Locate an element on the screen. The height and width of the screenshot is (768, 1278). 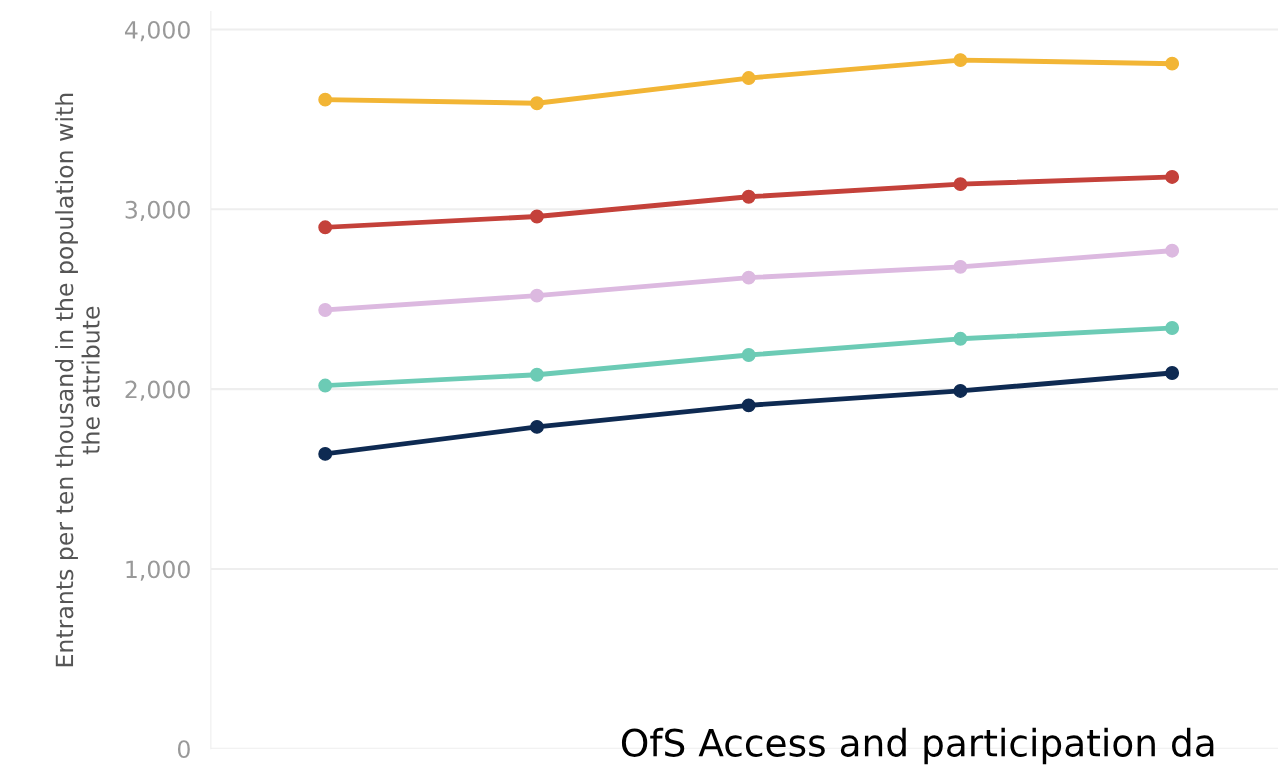
y-tick-label: 3,000 is located at coordinates (157, 211).